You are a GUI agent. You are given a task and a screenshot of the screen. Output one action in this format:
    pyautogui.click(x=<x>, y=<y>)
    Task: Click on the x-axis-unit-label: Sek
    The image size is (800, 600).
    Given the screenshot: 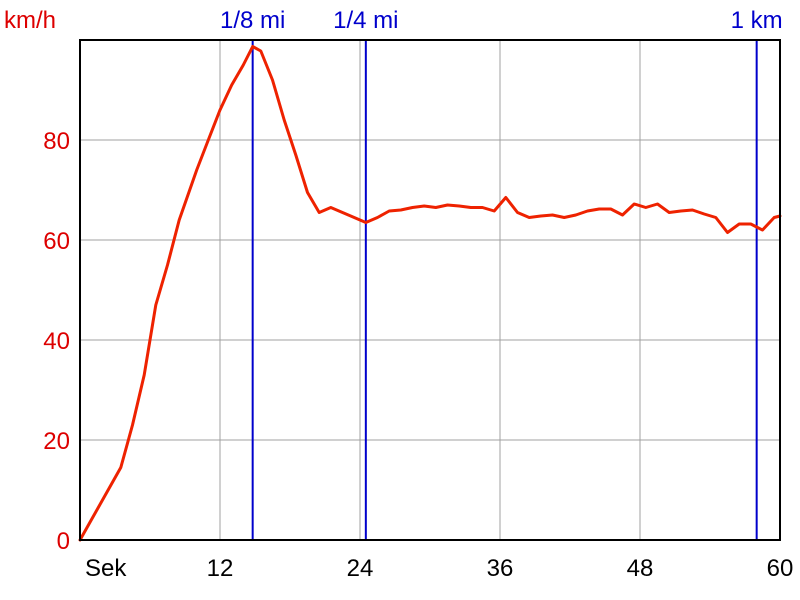 What is the action you would take?
    pyautogui.click(x=106, y=568)
    